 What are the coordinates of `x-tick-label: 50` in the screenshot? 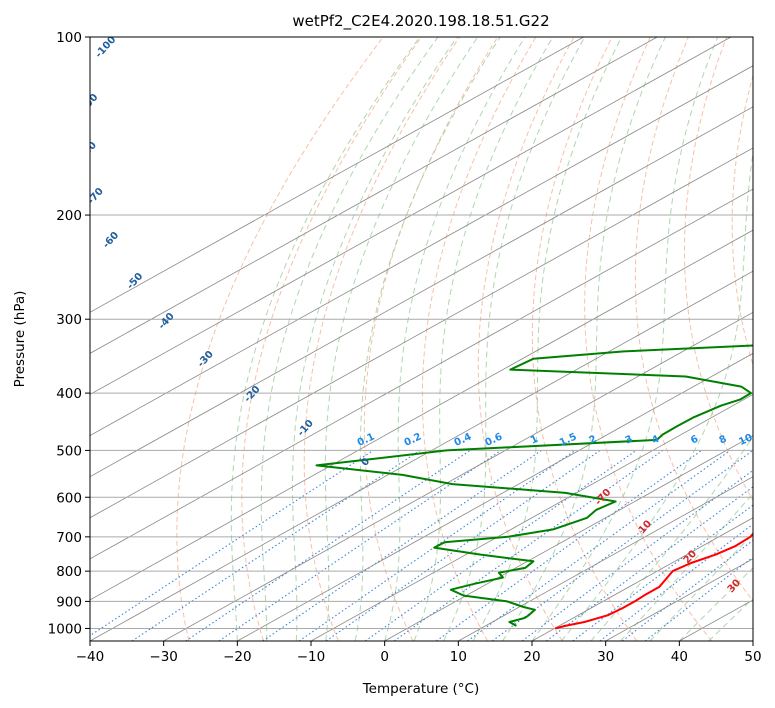 It's located at (752, 657).